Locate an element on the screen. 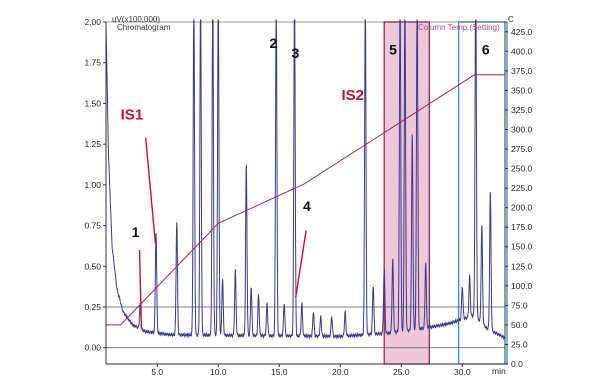 The image size is (608, 380). y2-tick-label: 275.0 is located at coordinates (522, 149).